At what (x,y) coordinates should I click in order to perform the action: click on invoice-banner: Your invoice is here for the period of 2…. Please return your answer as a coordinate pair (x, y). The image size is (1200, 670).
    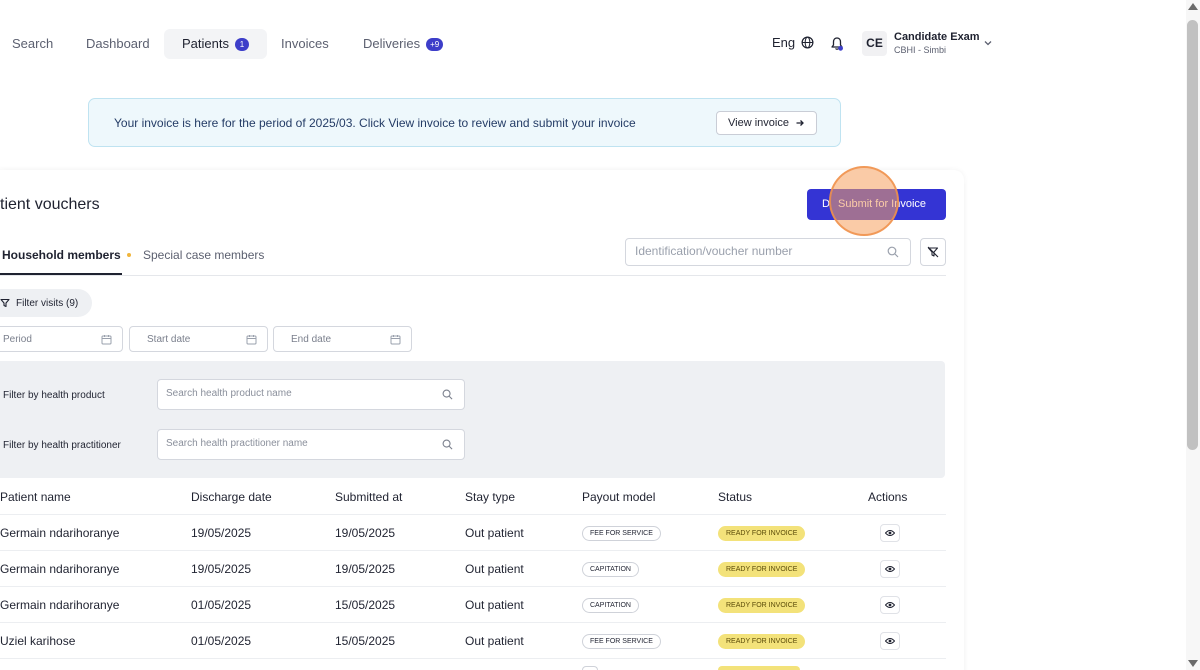
    Looking at the image, I should click on (464, 122).